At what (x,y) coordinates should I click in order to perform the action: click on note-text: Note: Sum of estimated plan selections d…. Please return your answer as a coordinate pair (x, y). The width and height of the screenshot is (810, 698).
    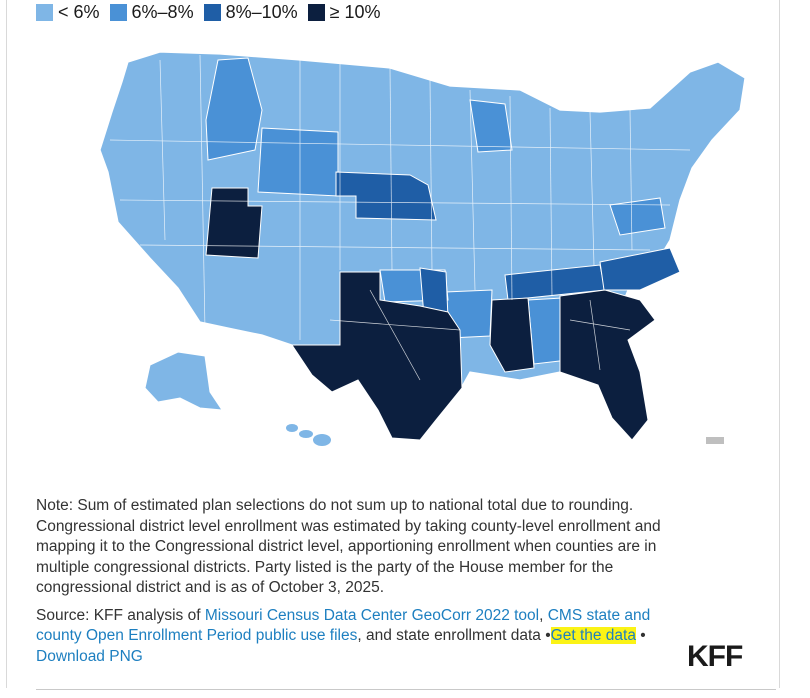
    Looking at the image, I should click on (348, 546).